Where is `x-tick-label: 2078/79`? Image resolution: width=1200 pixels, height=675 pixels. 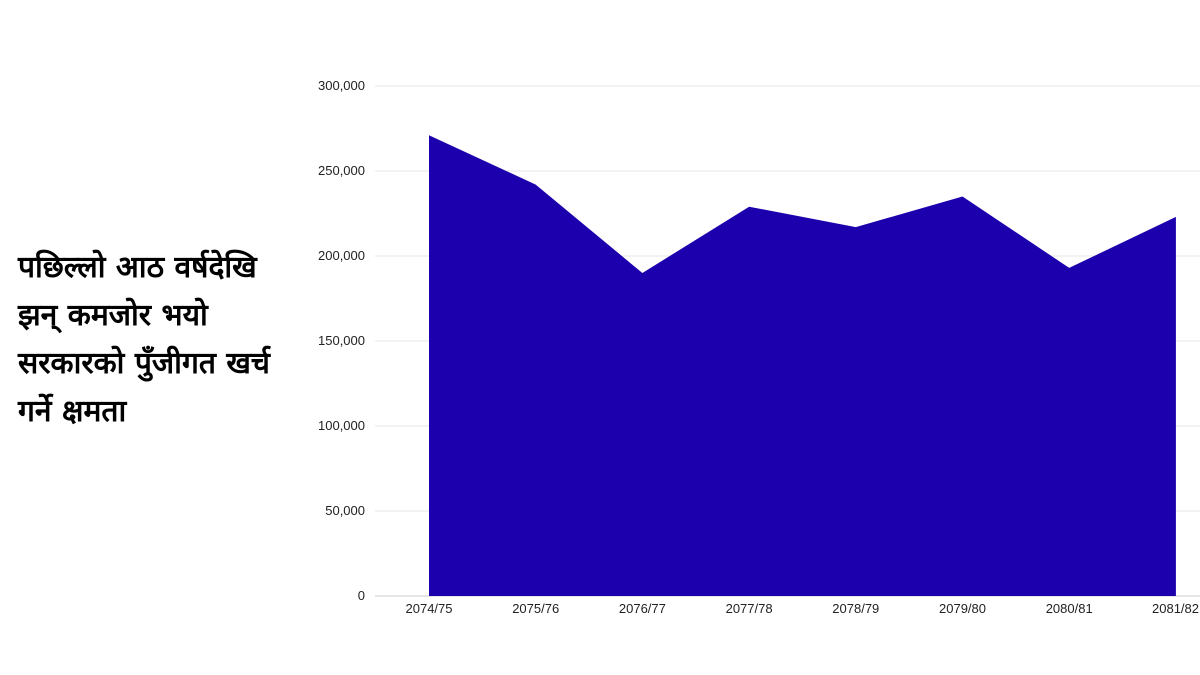
x-tick-label: 2078/79 is located at coordinates (855, 608).